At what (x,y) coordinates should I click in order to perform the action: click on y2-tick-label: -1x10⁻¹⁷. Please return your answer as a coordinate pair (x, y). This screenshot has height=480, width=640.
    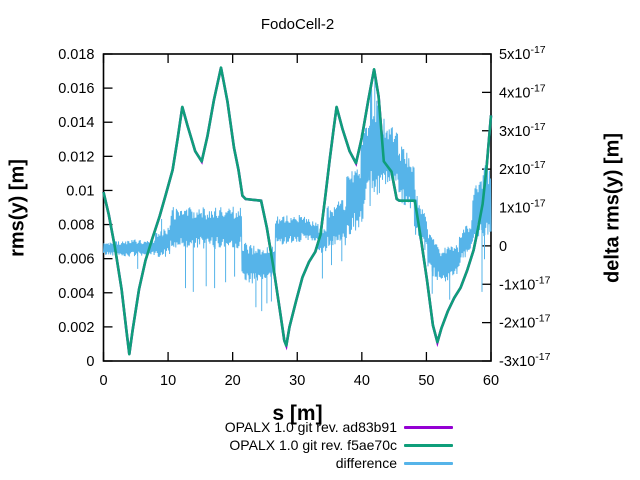
    Looking at the image, I should click on (525, 283).